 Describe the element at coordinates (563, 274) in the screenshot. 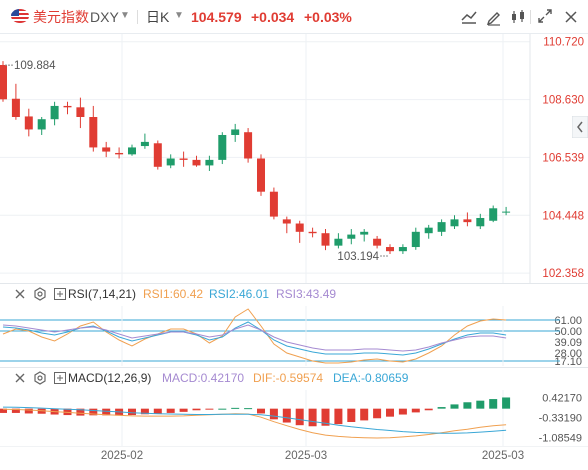

I see `y-tick-label: 102.358` at that location.